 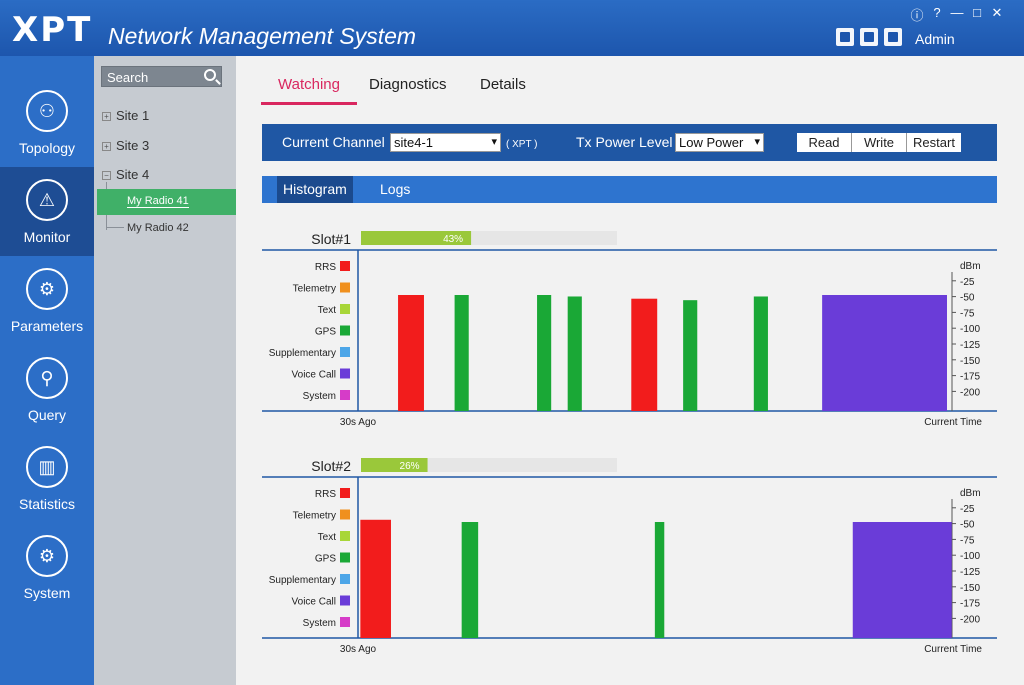 What do you see at coordinates (937, 12) in the screenshot?
I see `help-icon: ?` at bounding box center [937, 12].